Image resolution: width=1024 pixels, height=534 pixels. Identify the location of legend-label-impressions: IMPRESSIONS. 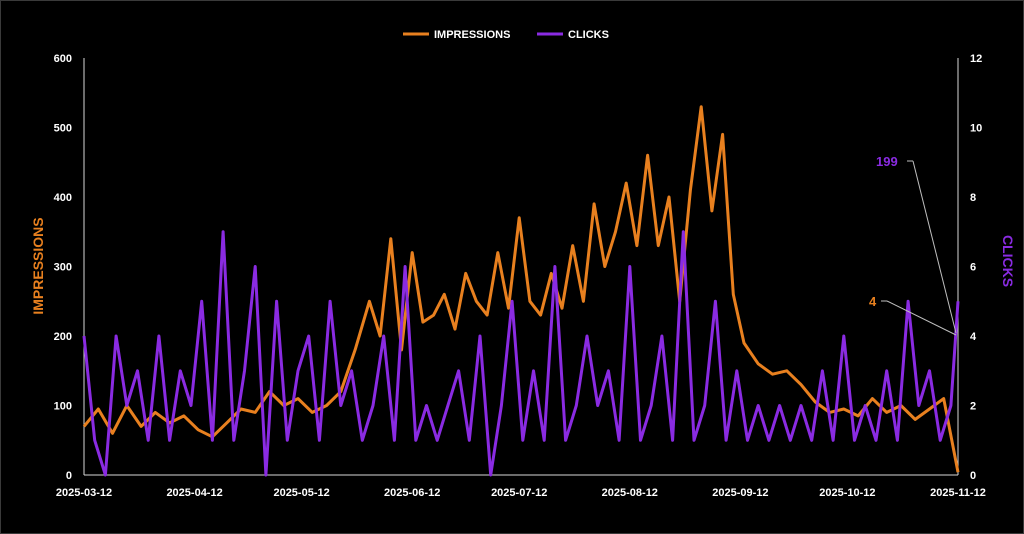
(472, 35).